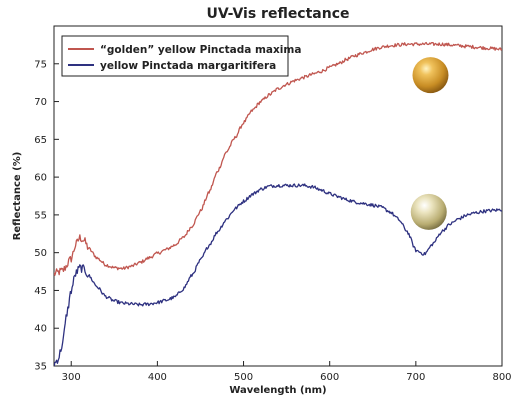 This screenshot has height=400, width=517. What do you see at coordinates (501, 377) in the screenshot?
I see `x-tick-label: 800` at bounding box center [501, 377].